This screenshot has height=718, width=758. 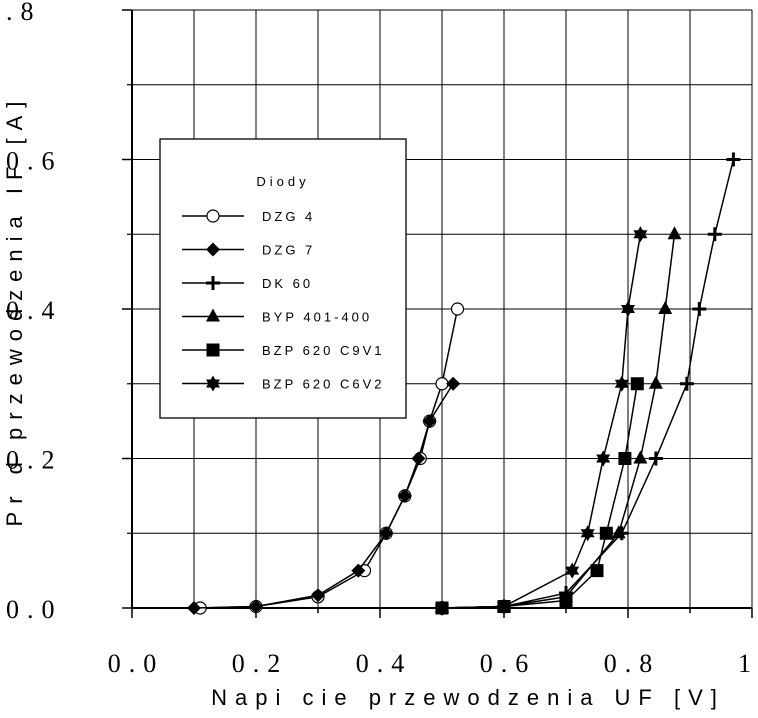 What do you see at coordinates (287, 283) in the screenshot?
I see `legend-label: DK 60` at bounding box center [287, 283].